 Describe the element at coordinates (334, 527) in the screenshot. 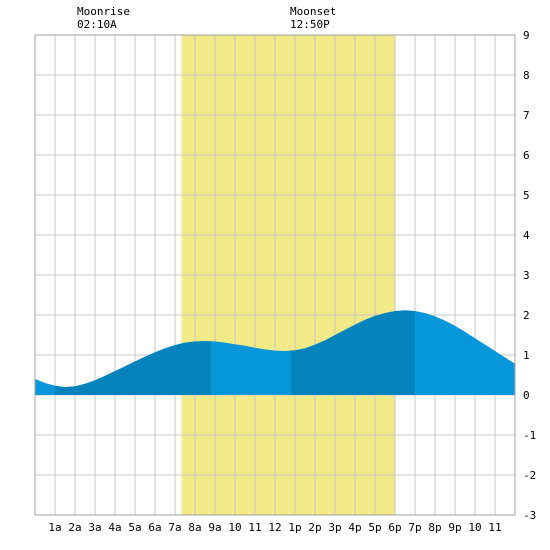

I see `x-tick-label: 3p` at that location.